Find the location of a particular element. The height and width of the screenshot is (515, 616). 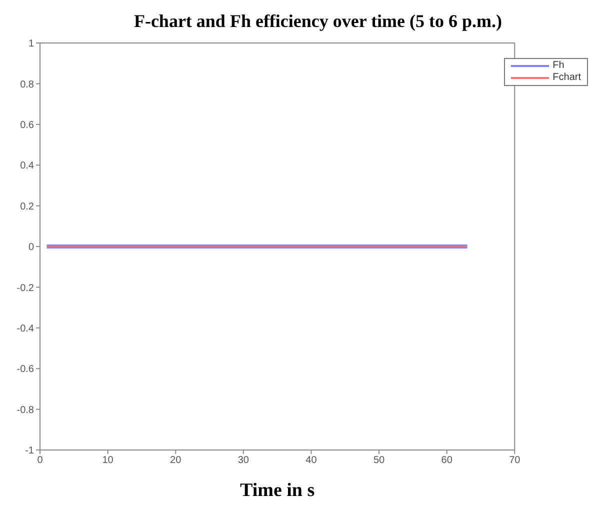

y-tick-label: 0.4 is located at coordinates (27, 166).